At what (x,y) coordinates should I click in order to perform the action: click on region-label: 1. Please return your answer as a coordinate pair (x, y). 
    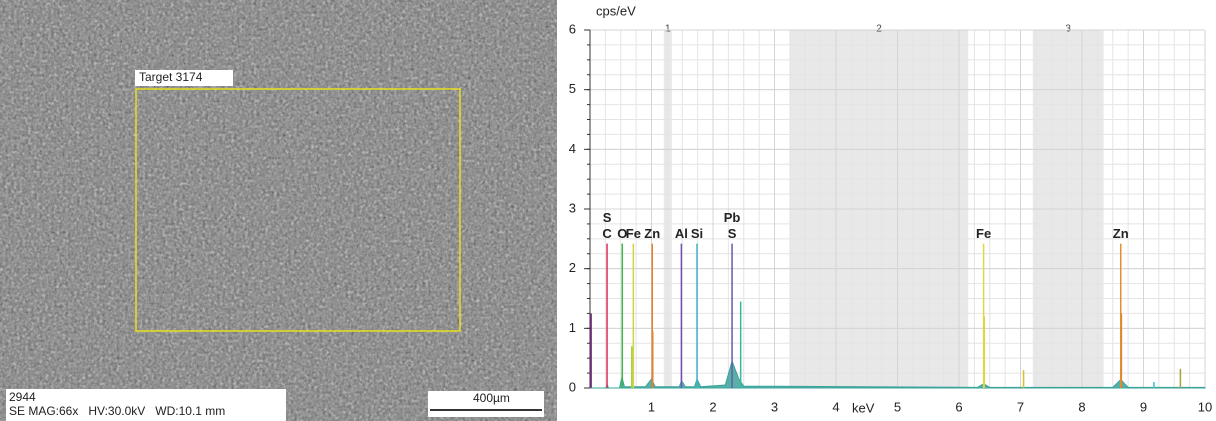
    Looking at the image, I should click on (668, 29).